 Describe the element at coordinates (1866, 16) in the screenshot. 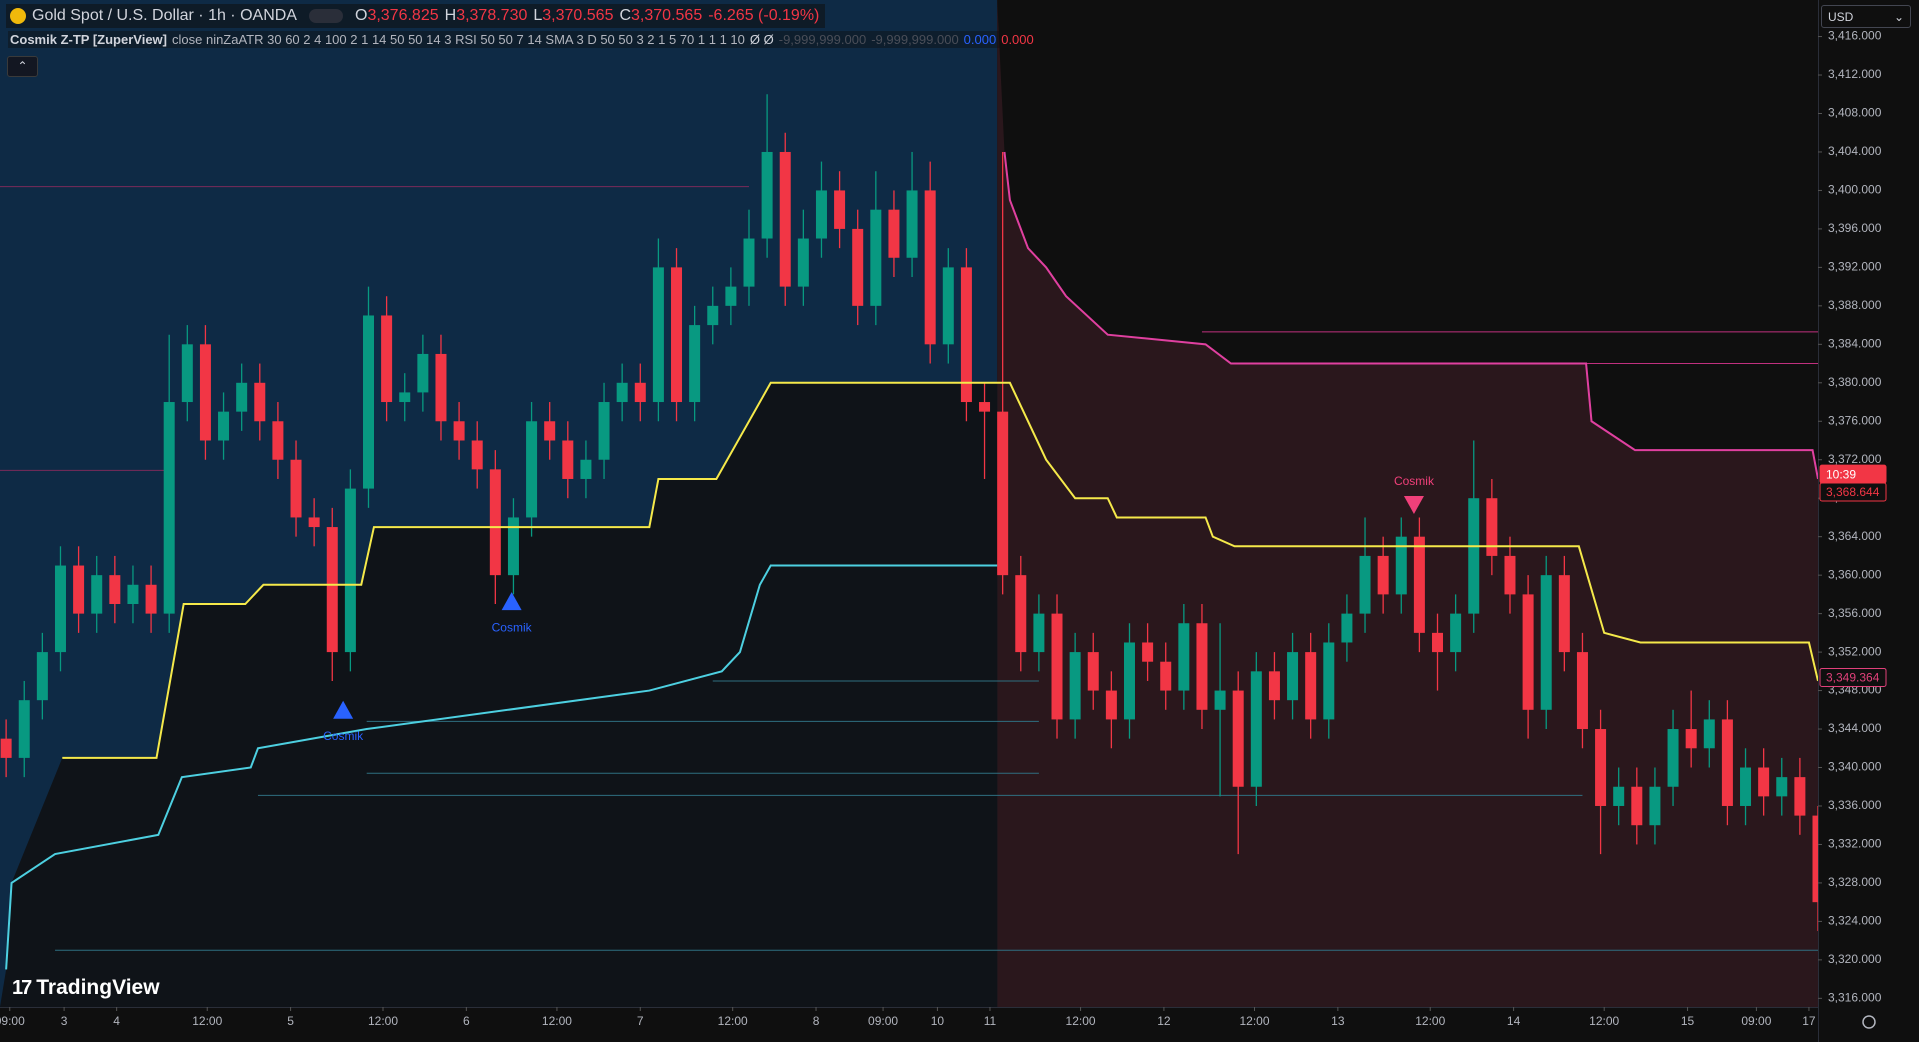

I see `currency-dropdown: USD ⌄` at that location.